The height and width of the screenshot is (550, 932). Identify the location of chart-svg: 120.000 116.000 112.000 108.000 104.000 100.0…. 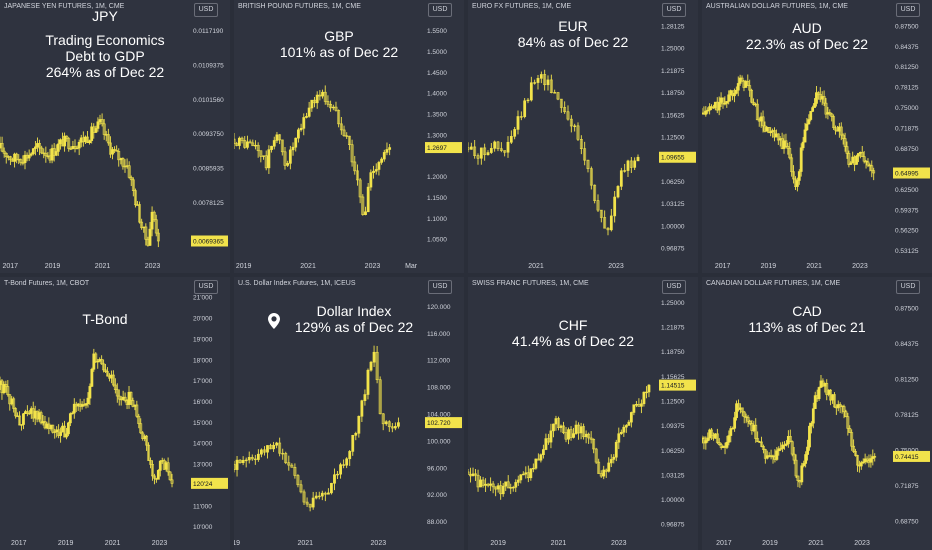
(348, 425).